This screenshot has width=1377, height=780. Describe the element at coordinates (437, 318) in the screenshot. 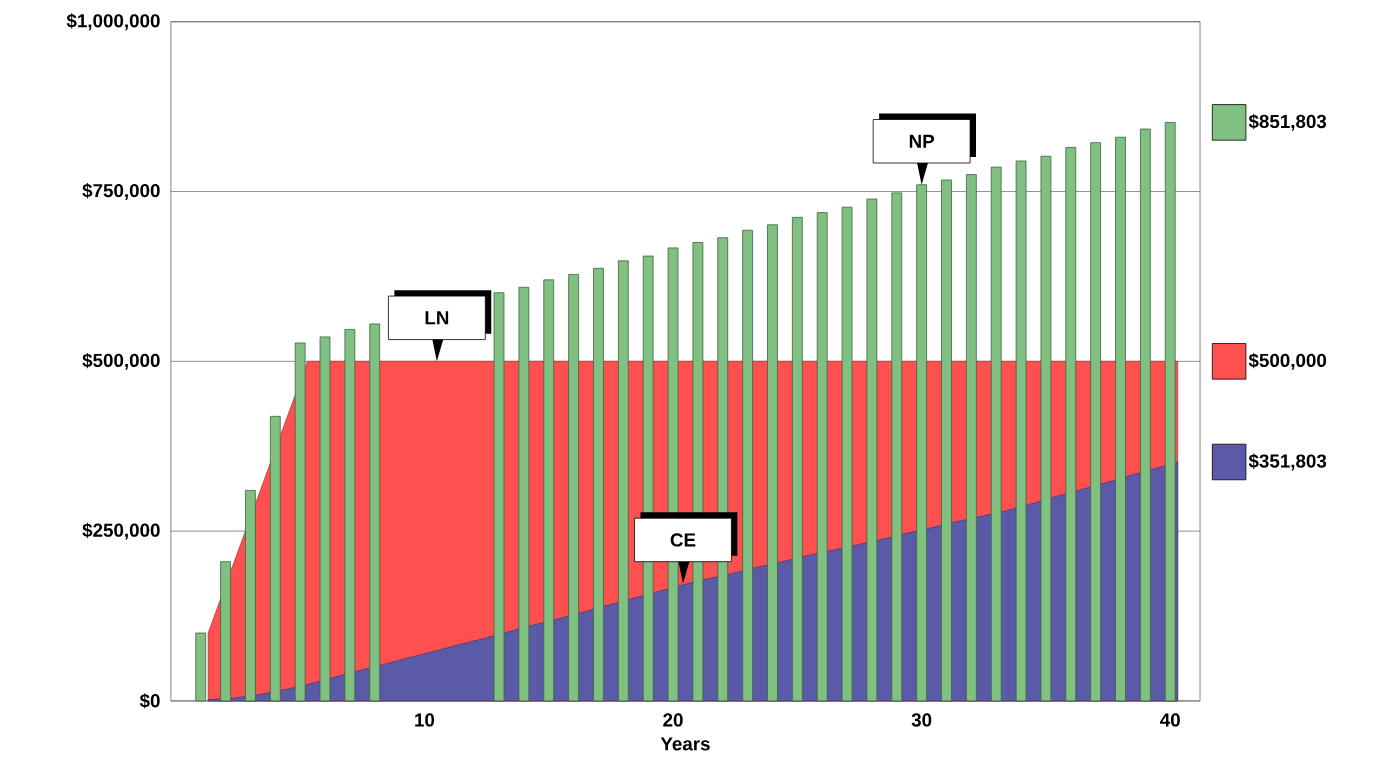

I see `annotation: LN` at that location.